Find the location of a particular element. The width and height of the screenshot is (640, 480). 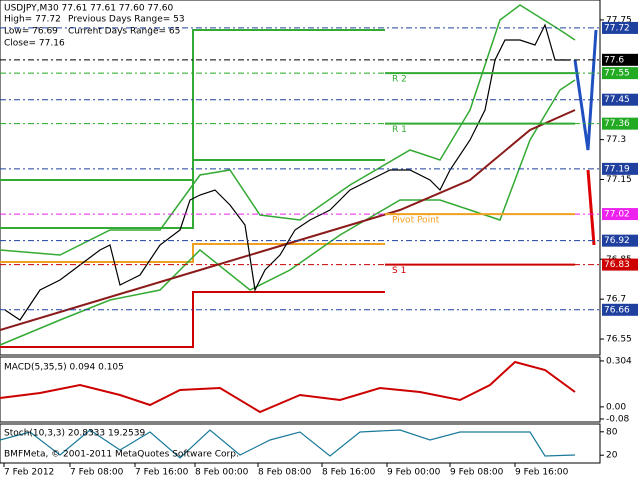

macd-signal is located at coordinates (288, 387).